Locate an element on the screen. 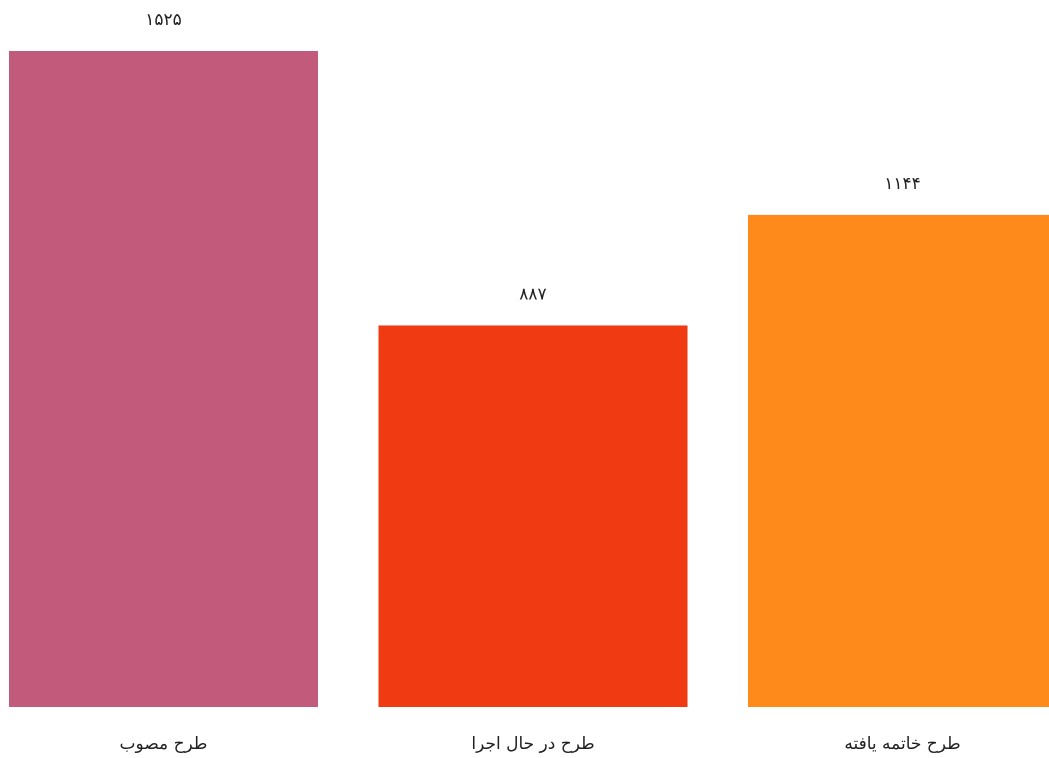 This screenshot has height=758, width=1049. category-label: طرح مصوب is located at coordinates (164, 744).